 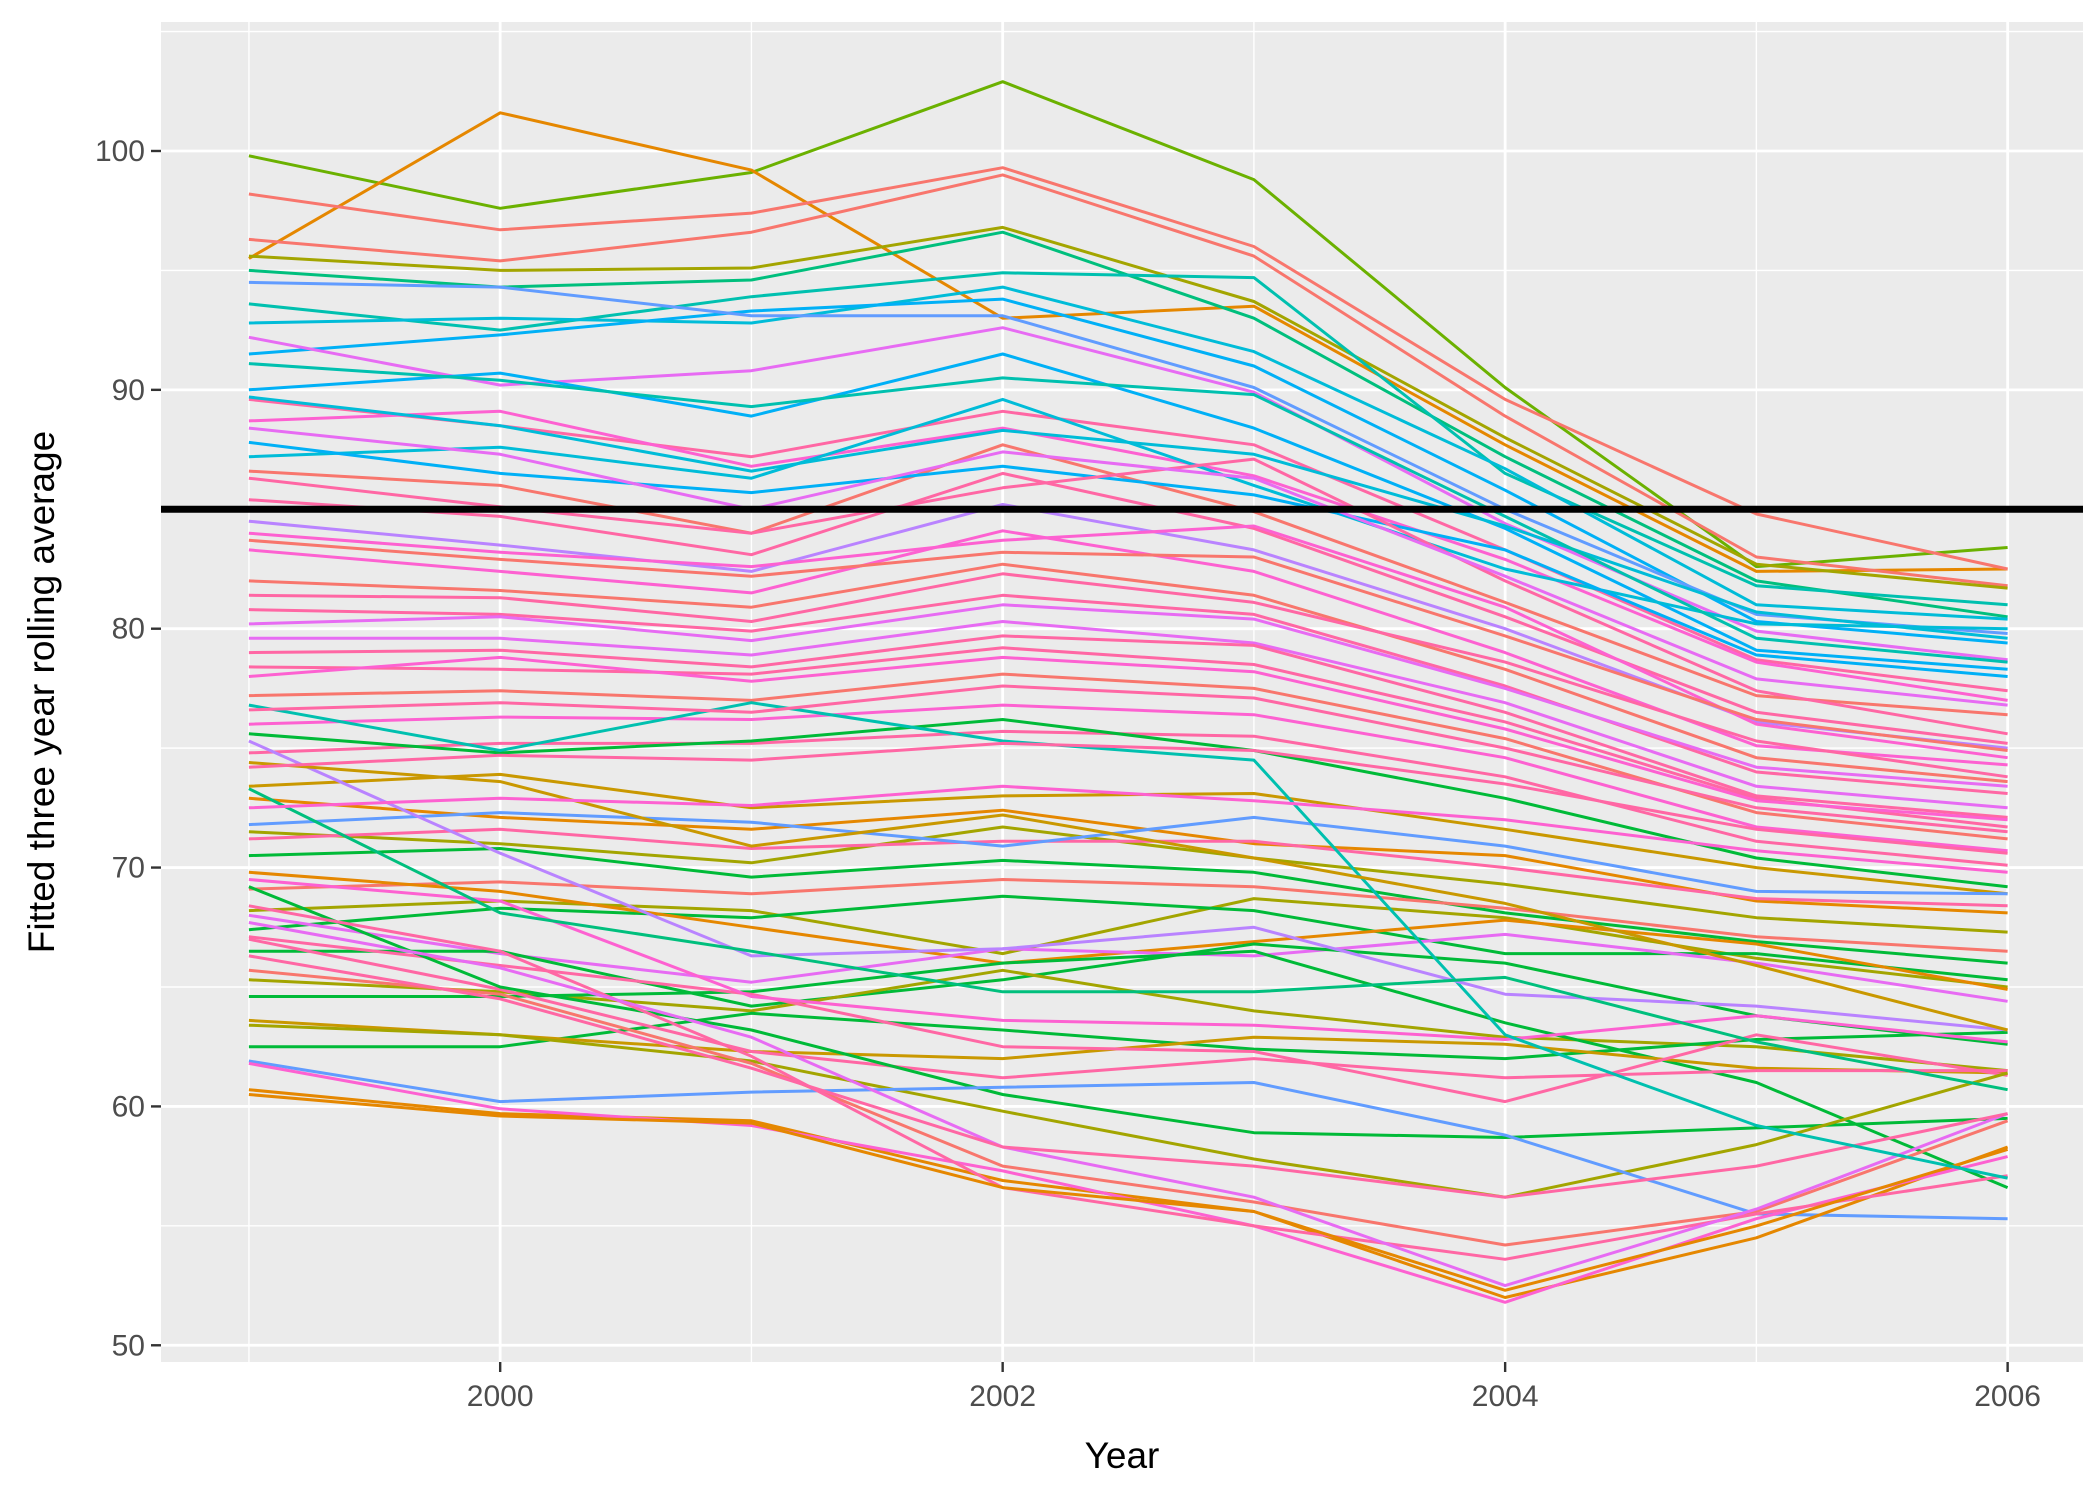 I want to click on x-tick-label: 2000, so click(x=500, y=1396).